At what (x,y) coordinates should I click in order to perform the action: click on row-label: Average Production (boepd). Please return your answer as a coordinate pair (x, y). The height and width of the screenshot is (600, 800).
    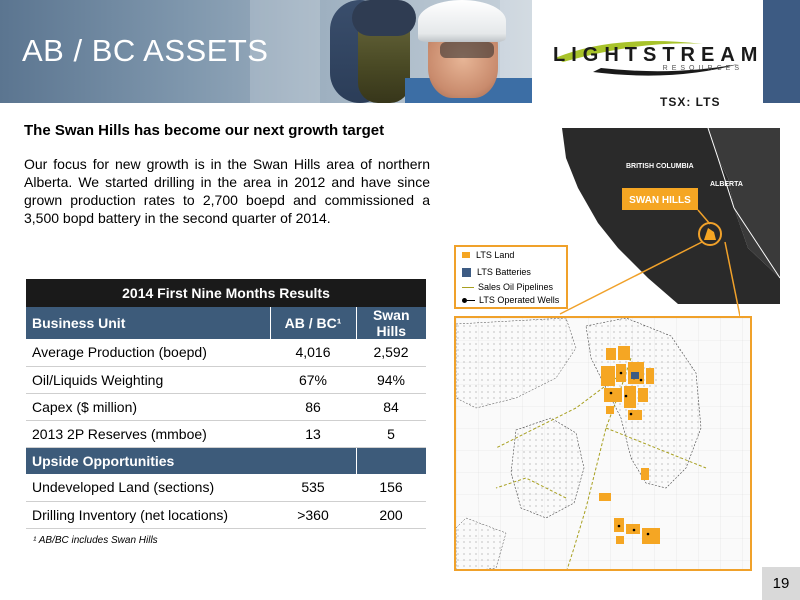
    Looking at the image, I should click on (148, 353).